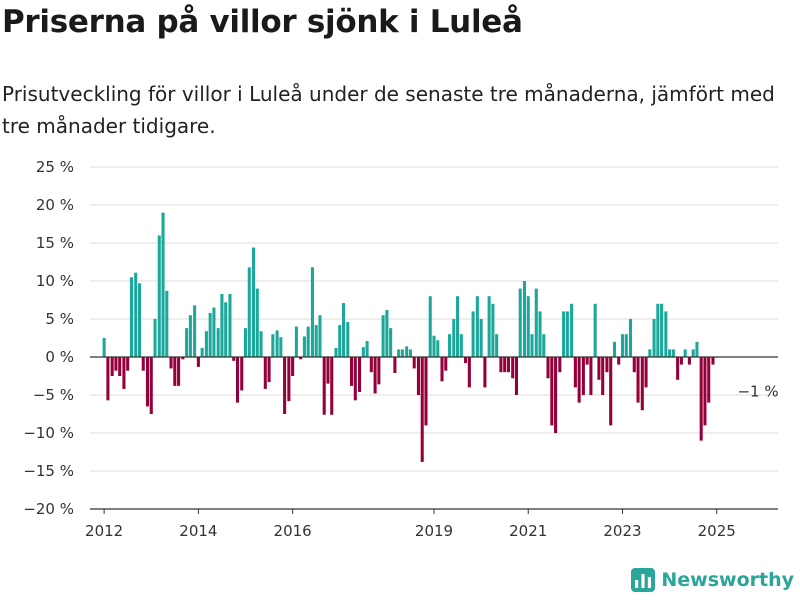  I want to click on y-tick-label: 15 %, so click(55, 243).